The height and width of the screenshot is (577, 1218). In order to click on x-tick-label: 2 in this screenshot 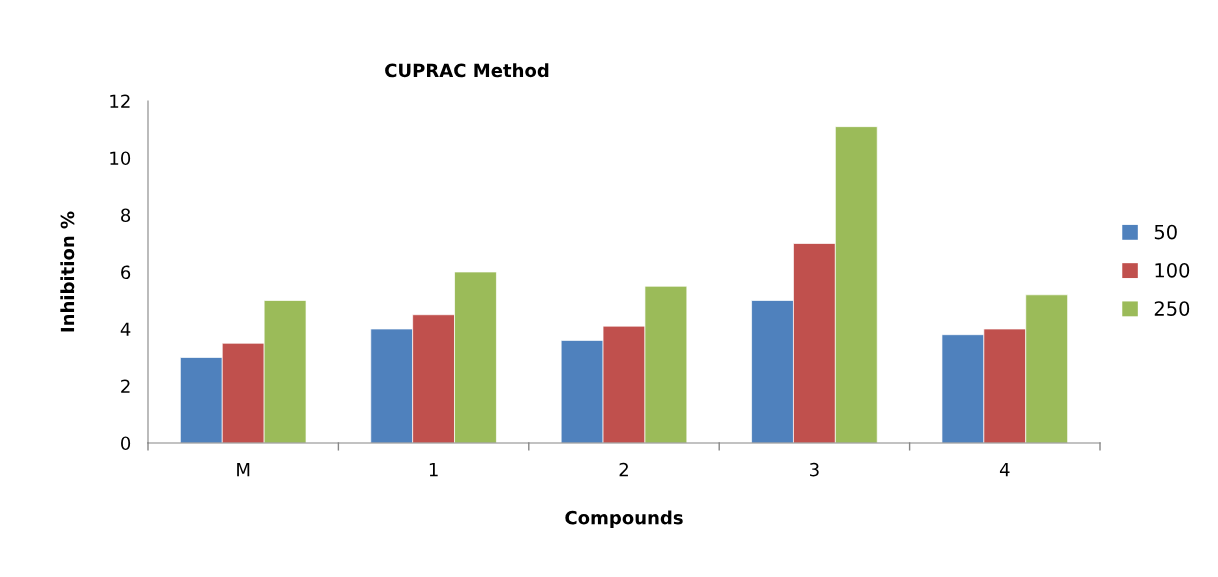, I will do `click(623, 469)`.